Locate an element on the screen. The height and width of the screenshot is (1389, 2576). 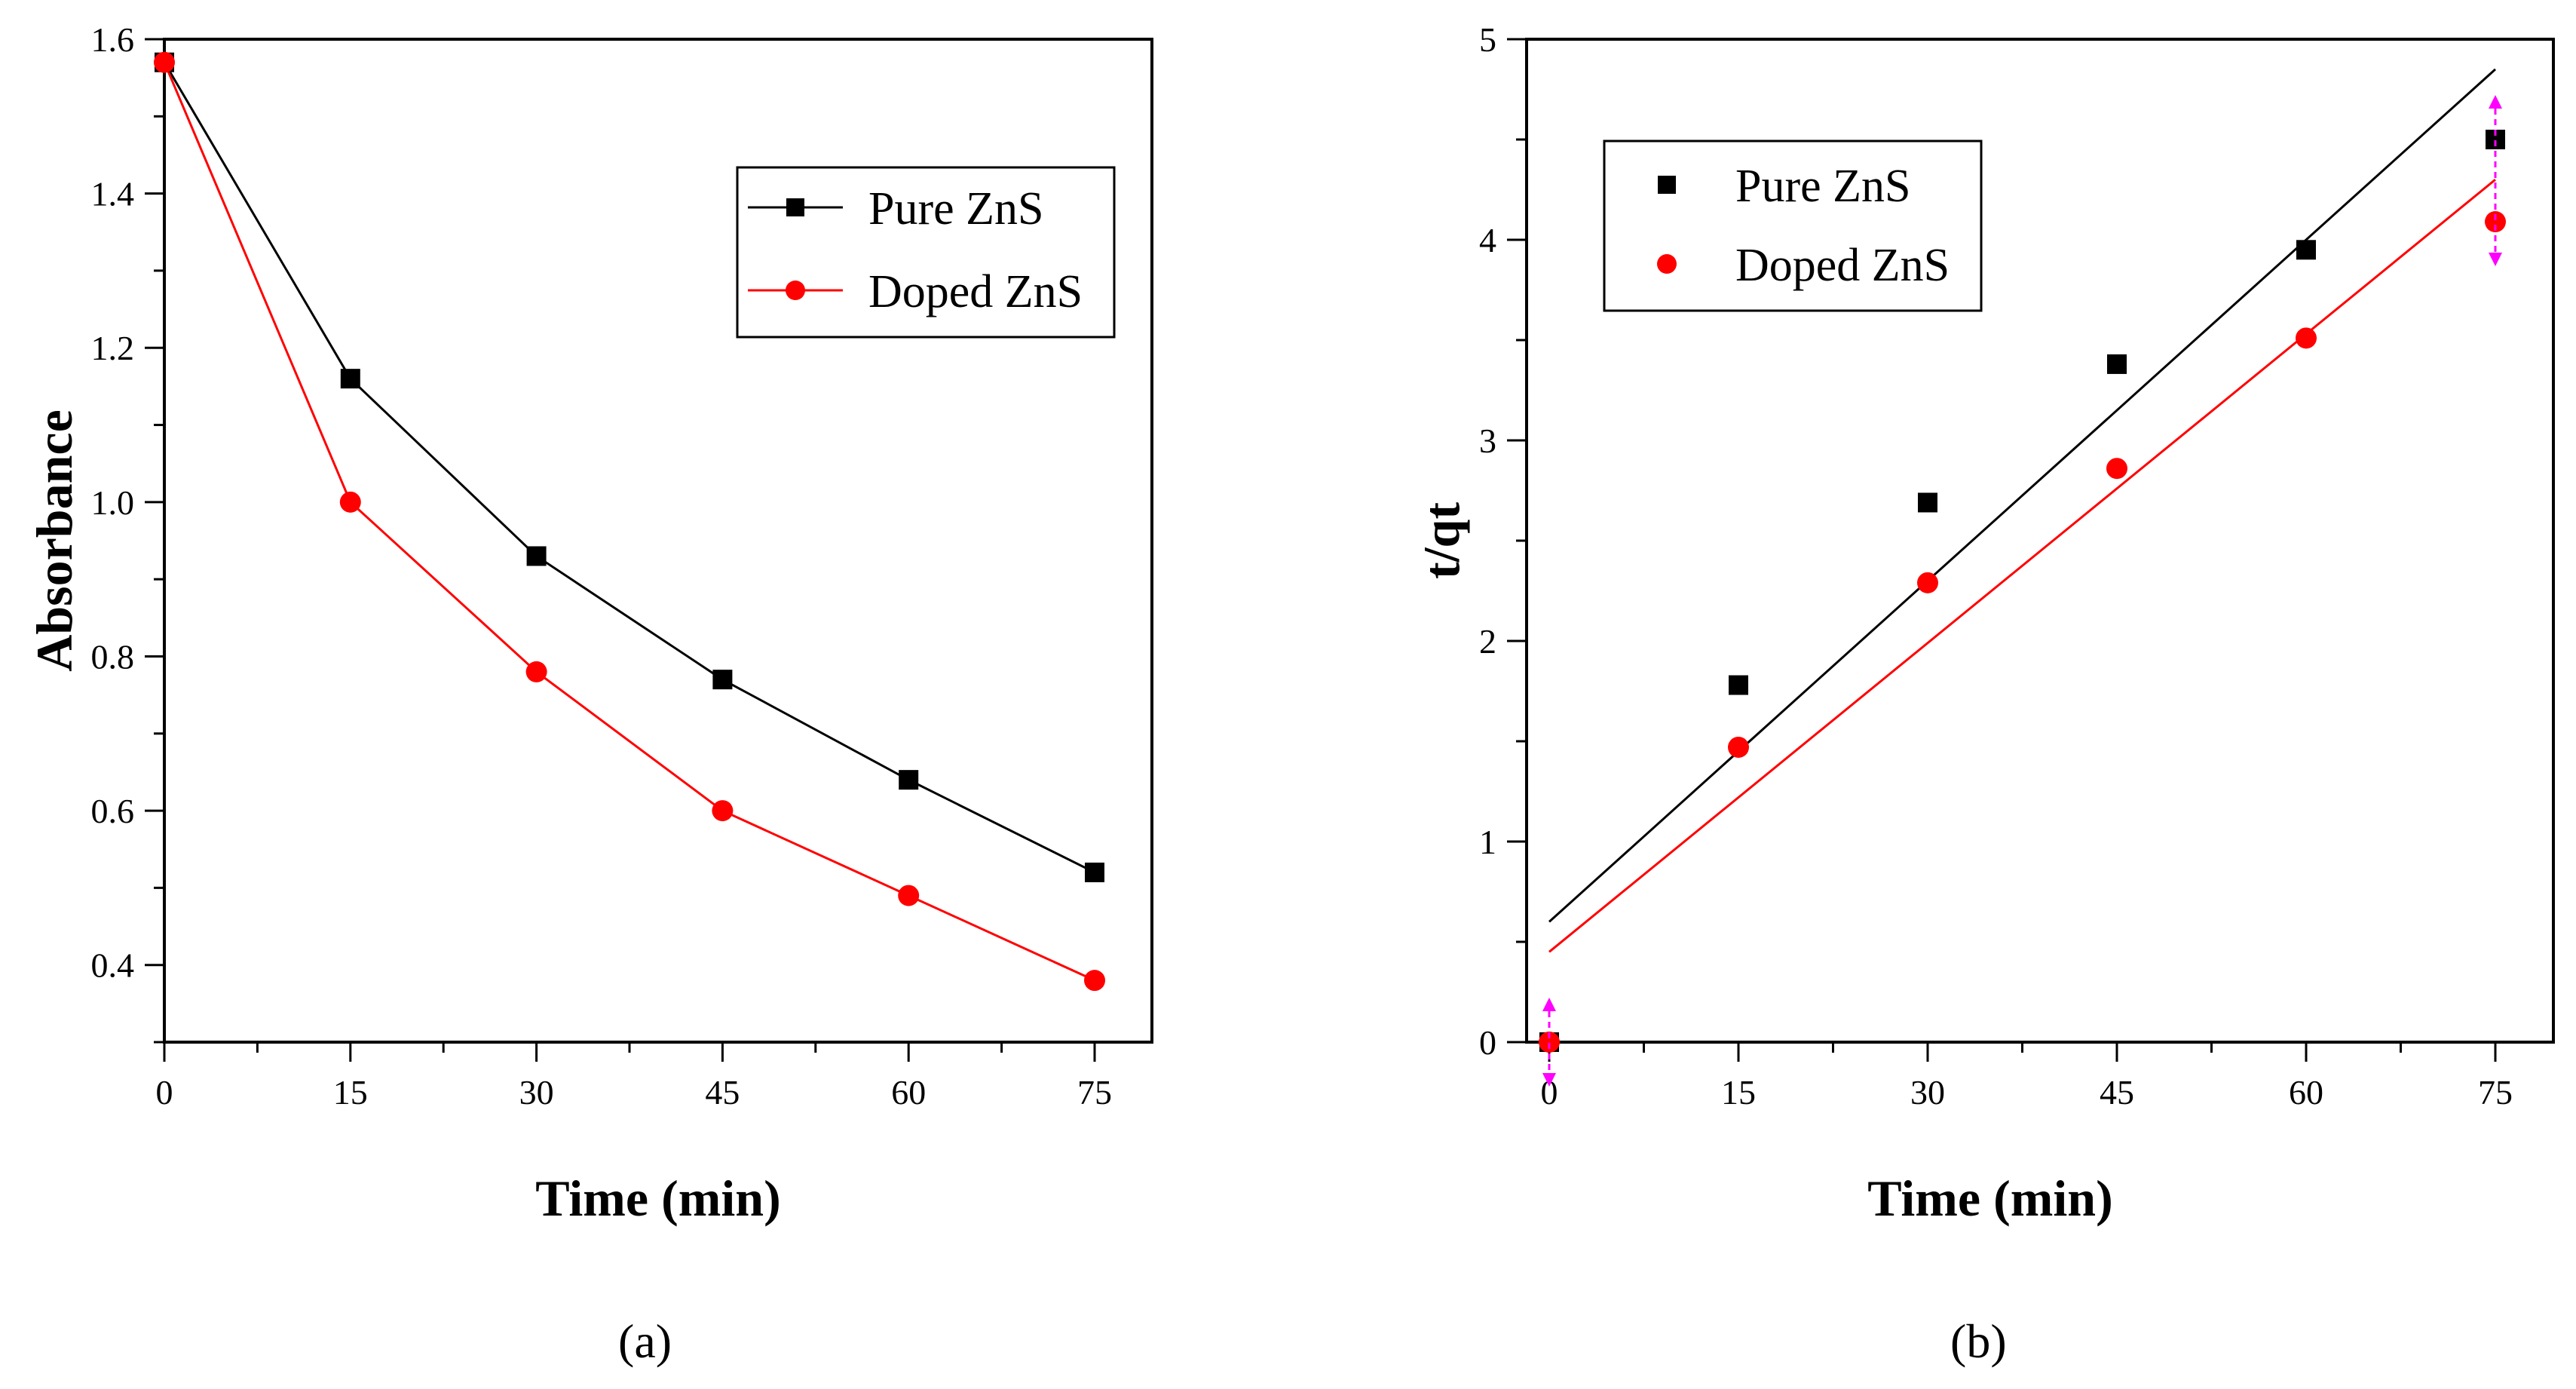
y-axis-title-a: Absorbance is located at coordinates (54, 540).